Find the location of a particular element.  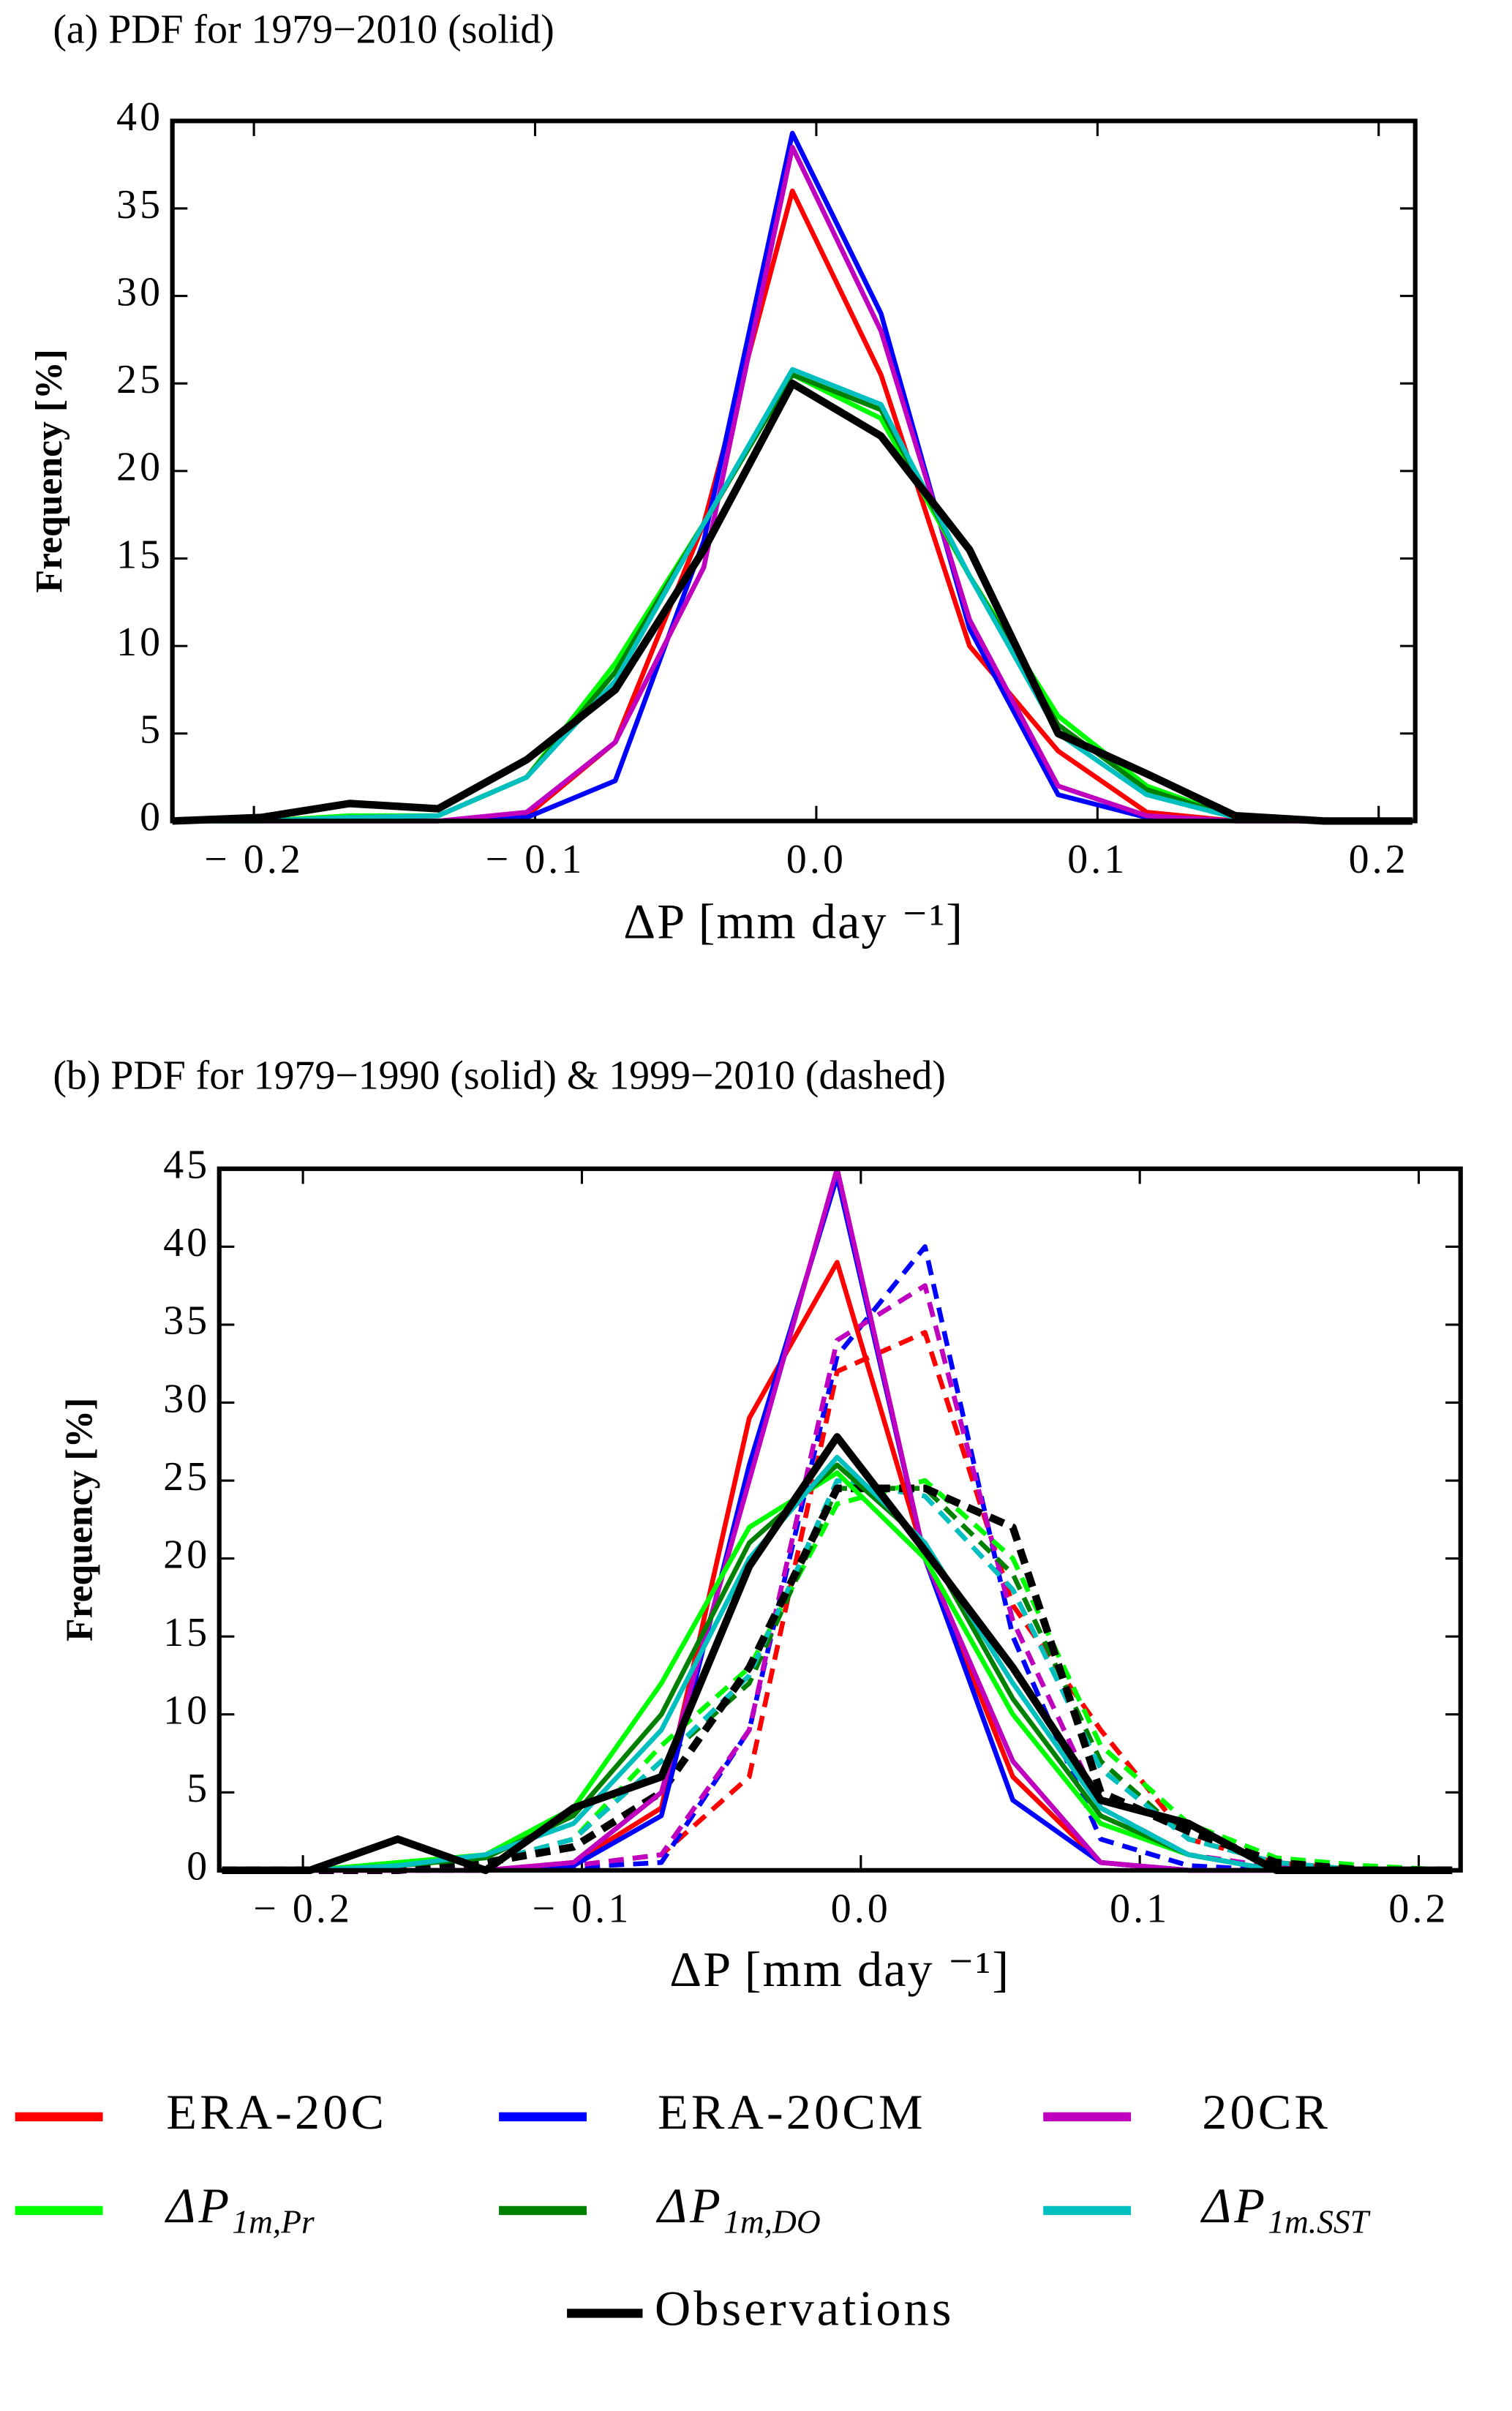

legend-label: ΔP1m.SST is located at coordinates (1285, 2209).